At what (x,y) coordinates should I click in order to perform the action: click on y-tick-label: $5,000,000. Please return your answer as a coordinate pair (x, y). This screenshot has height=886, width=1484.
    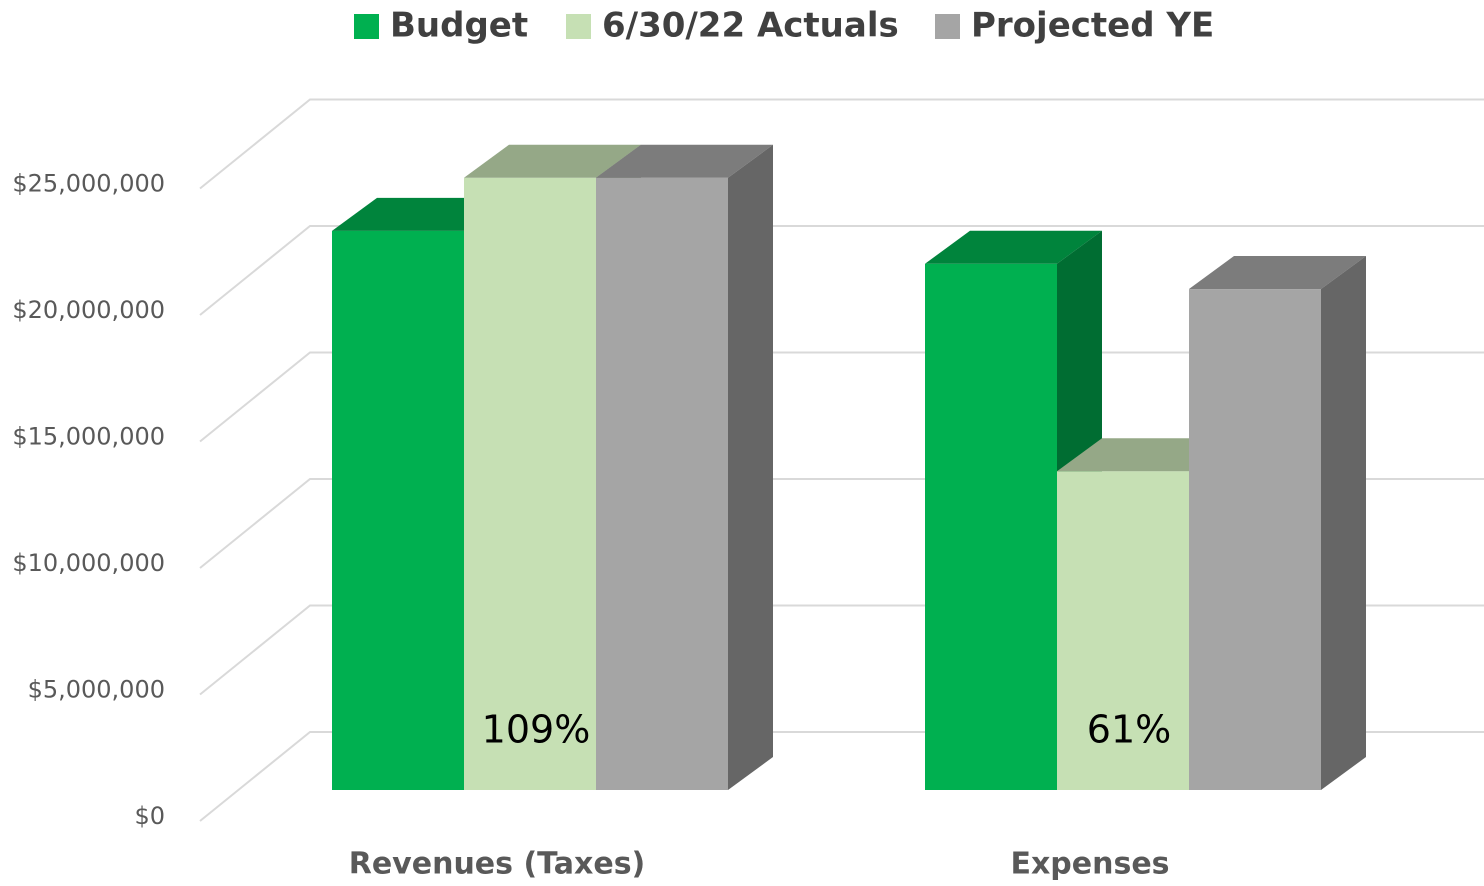
    Looking at the image, I should click on (96, 690).